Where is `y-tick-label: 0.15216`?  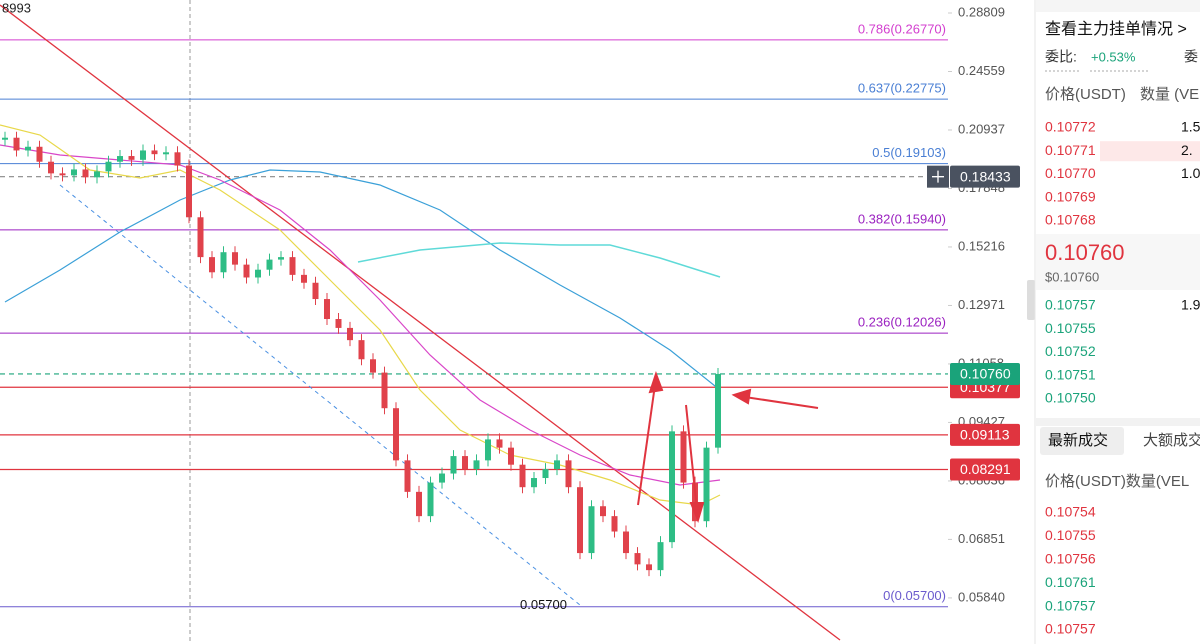 y-tick-label: 0.15216 is located at coordinates (981, 245).